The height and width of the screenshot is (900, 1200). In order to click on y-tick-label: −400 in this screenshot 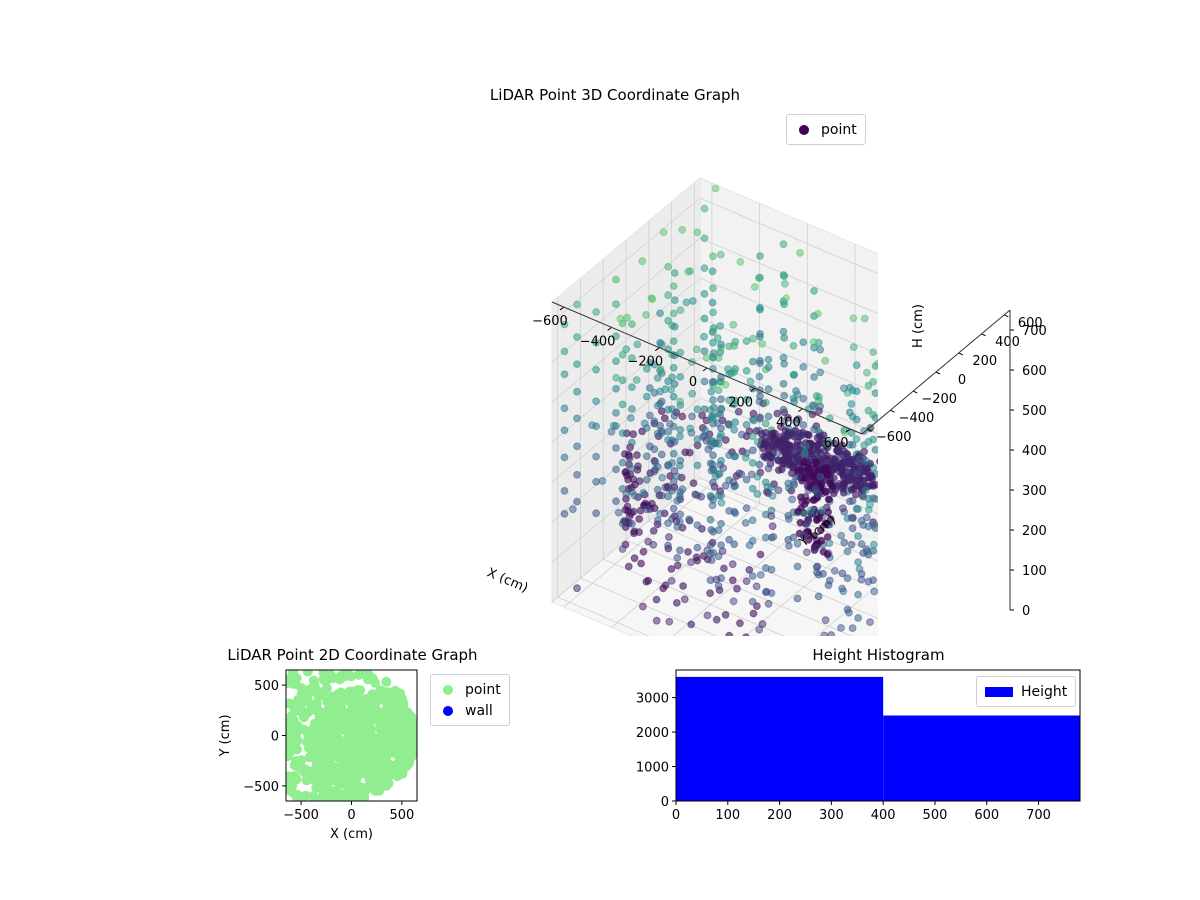, I will do `click(917, 418)`.